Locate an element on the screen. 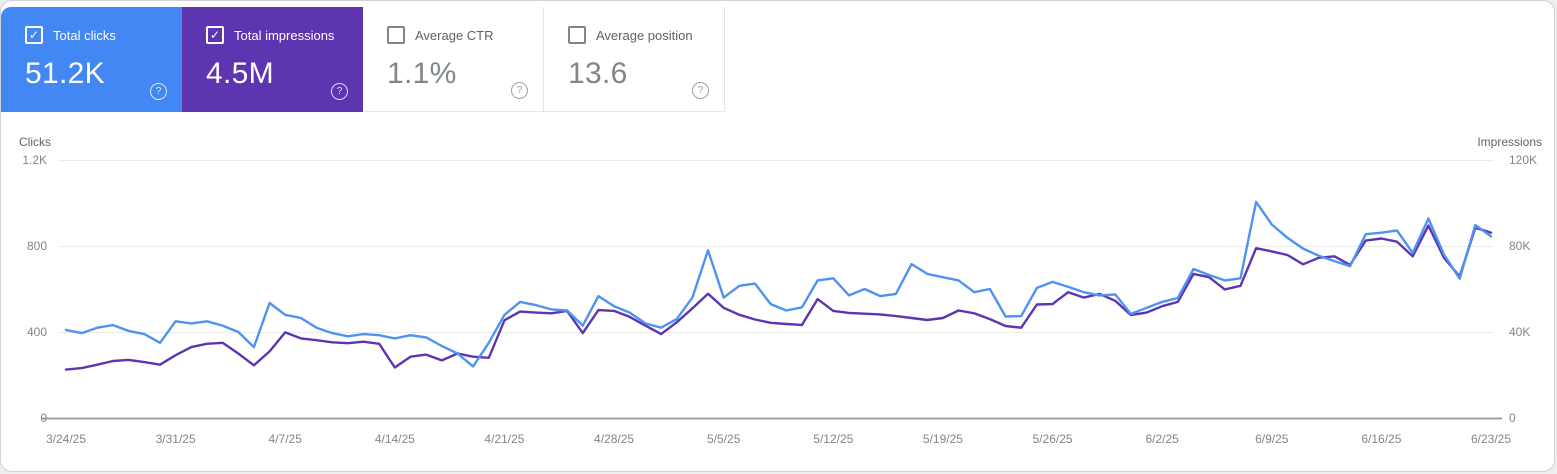 This screenshot has width=1557, height=474. card-average-ctr: Average CTR 1.1% ? is located at coordinates (453, 59).